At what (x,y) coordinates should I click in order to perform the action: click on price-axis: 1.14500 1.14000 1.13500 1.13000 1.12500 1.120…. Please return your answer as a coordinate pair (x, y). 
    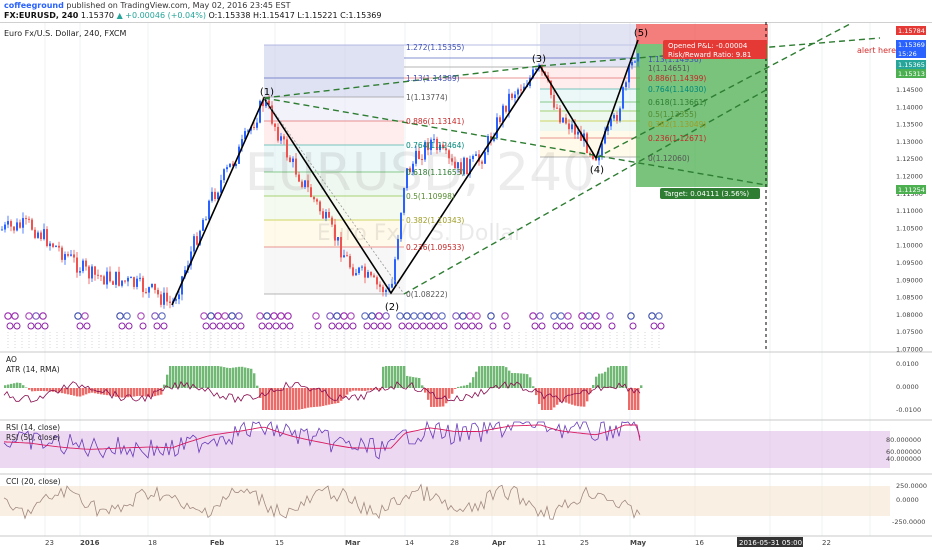
    Looking at the image, I should click on (909, 220).